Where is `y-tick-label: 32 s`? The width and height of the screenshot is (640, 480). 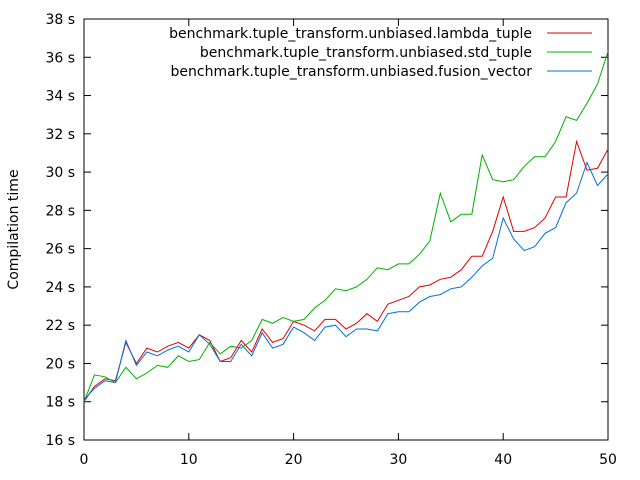
y-tick-label: 32 s is located at coordinates (60, 135).